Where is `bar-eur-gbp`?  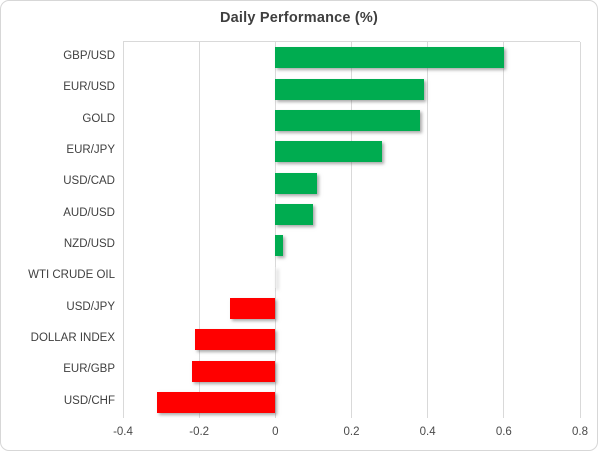 bar-eur-gbp is located at coordinates (233, 371).